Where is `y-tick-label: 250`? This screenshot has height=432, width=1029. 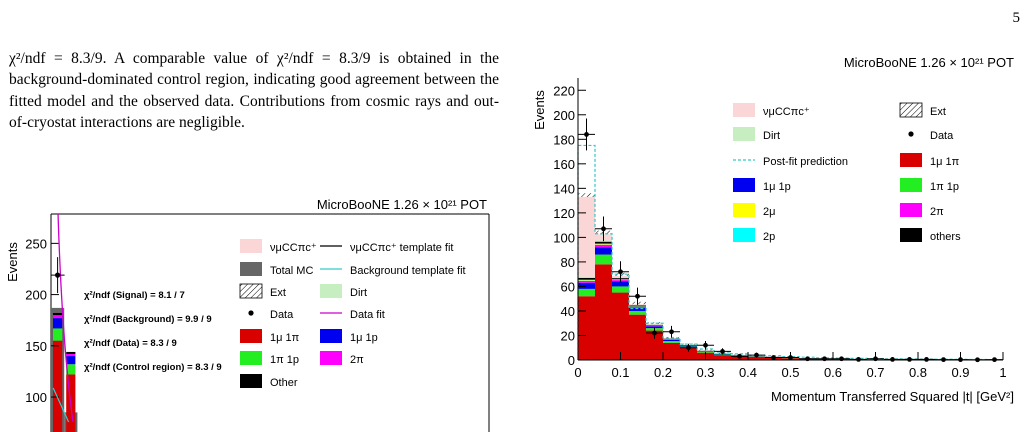 y-tick-label: 250 is located at coordinates (36, 243).